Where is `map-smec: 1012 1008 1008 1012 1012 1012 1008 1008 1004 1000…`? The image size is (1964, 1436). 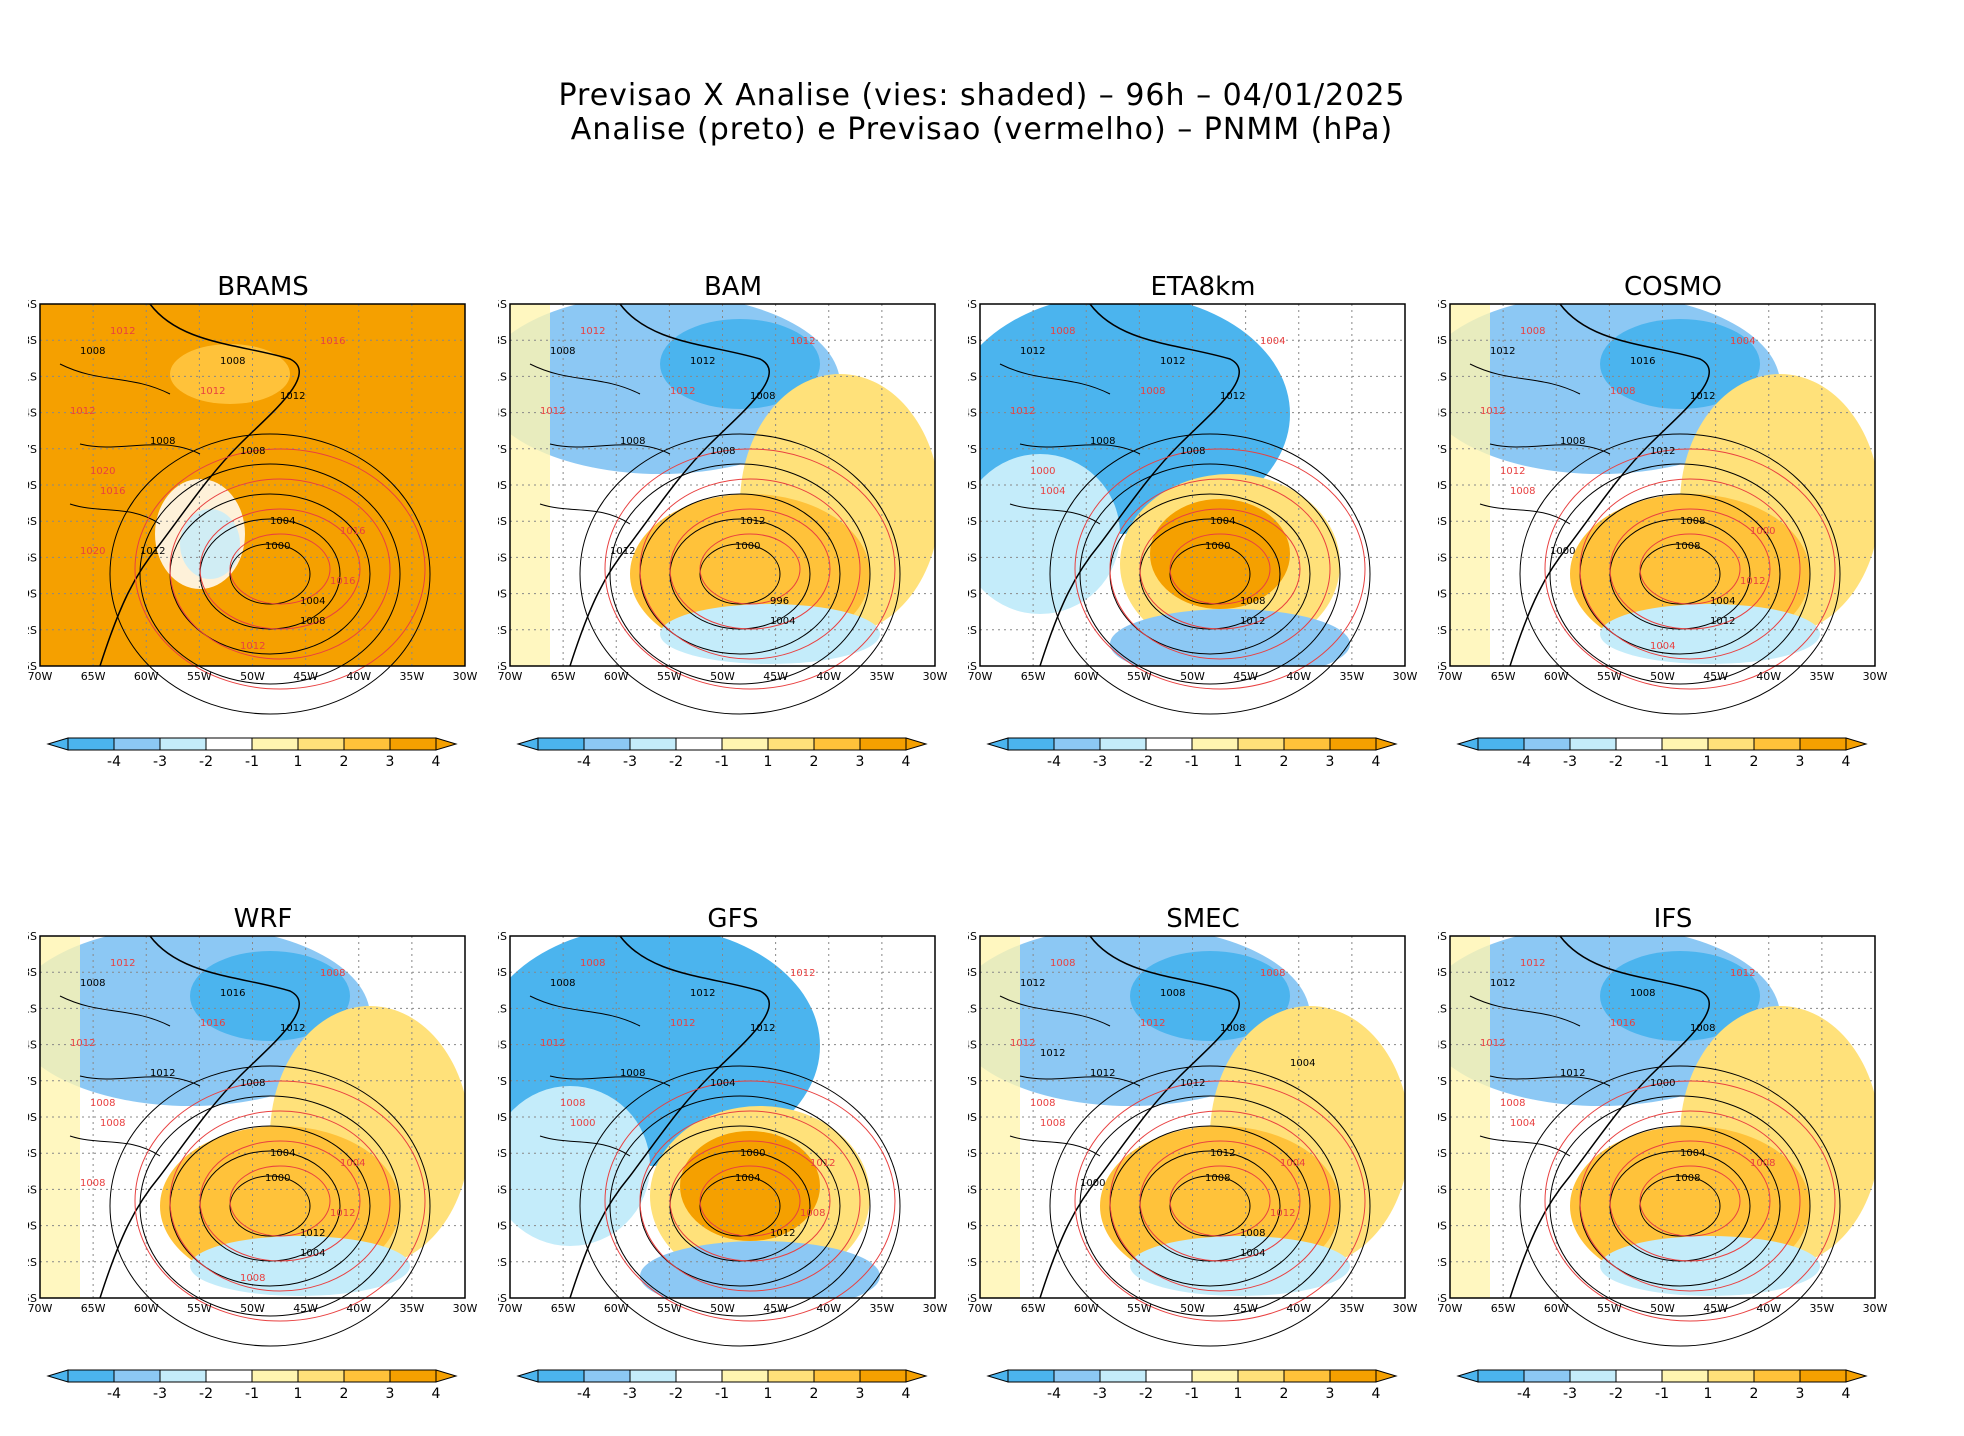
map-smec: 1012 1008 1008 1012 1012 1012 1008 1008 1004 1000… is located at coordinates (1193, 1165).